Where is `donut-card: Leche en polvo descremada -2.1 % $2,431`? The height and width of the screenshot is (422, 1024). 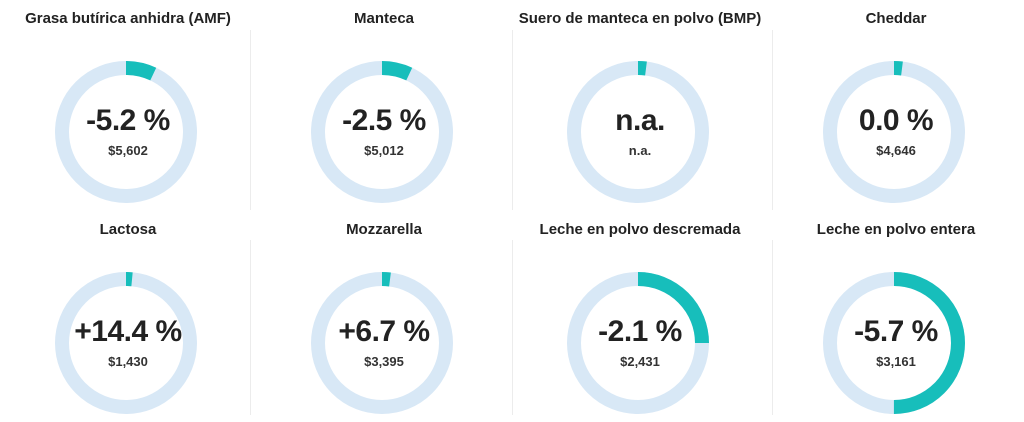 donut-card: Leche en polvo descremada -2.1 % $2,431 is located at coordinates (640, 316).